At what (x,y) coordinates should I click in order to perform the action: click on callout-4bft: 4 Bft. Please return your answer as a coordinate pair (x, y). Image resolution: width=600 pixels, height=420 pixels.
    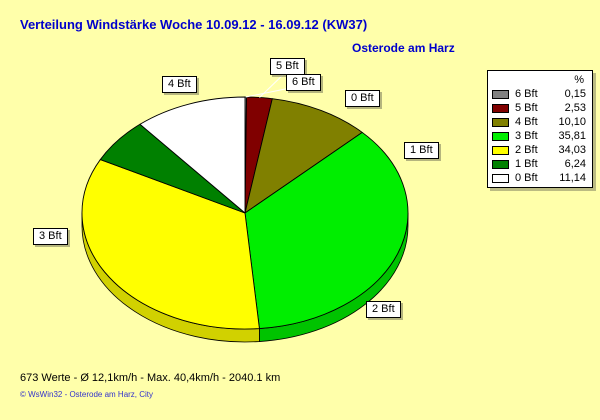
    Looking at the image, I should click on (179, 84).